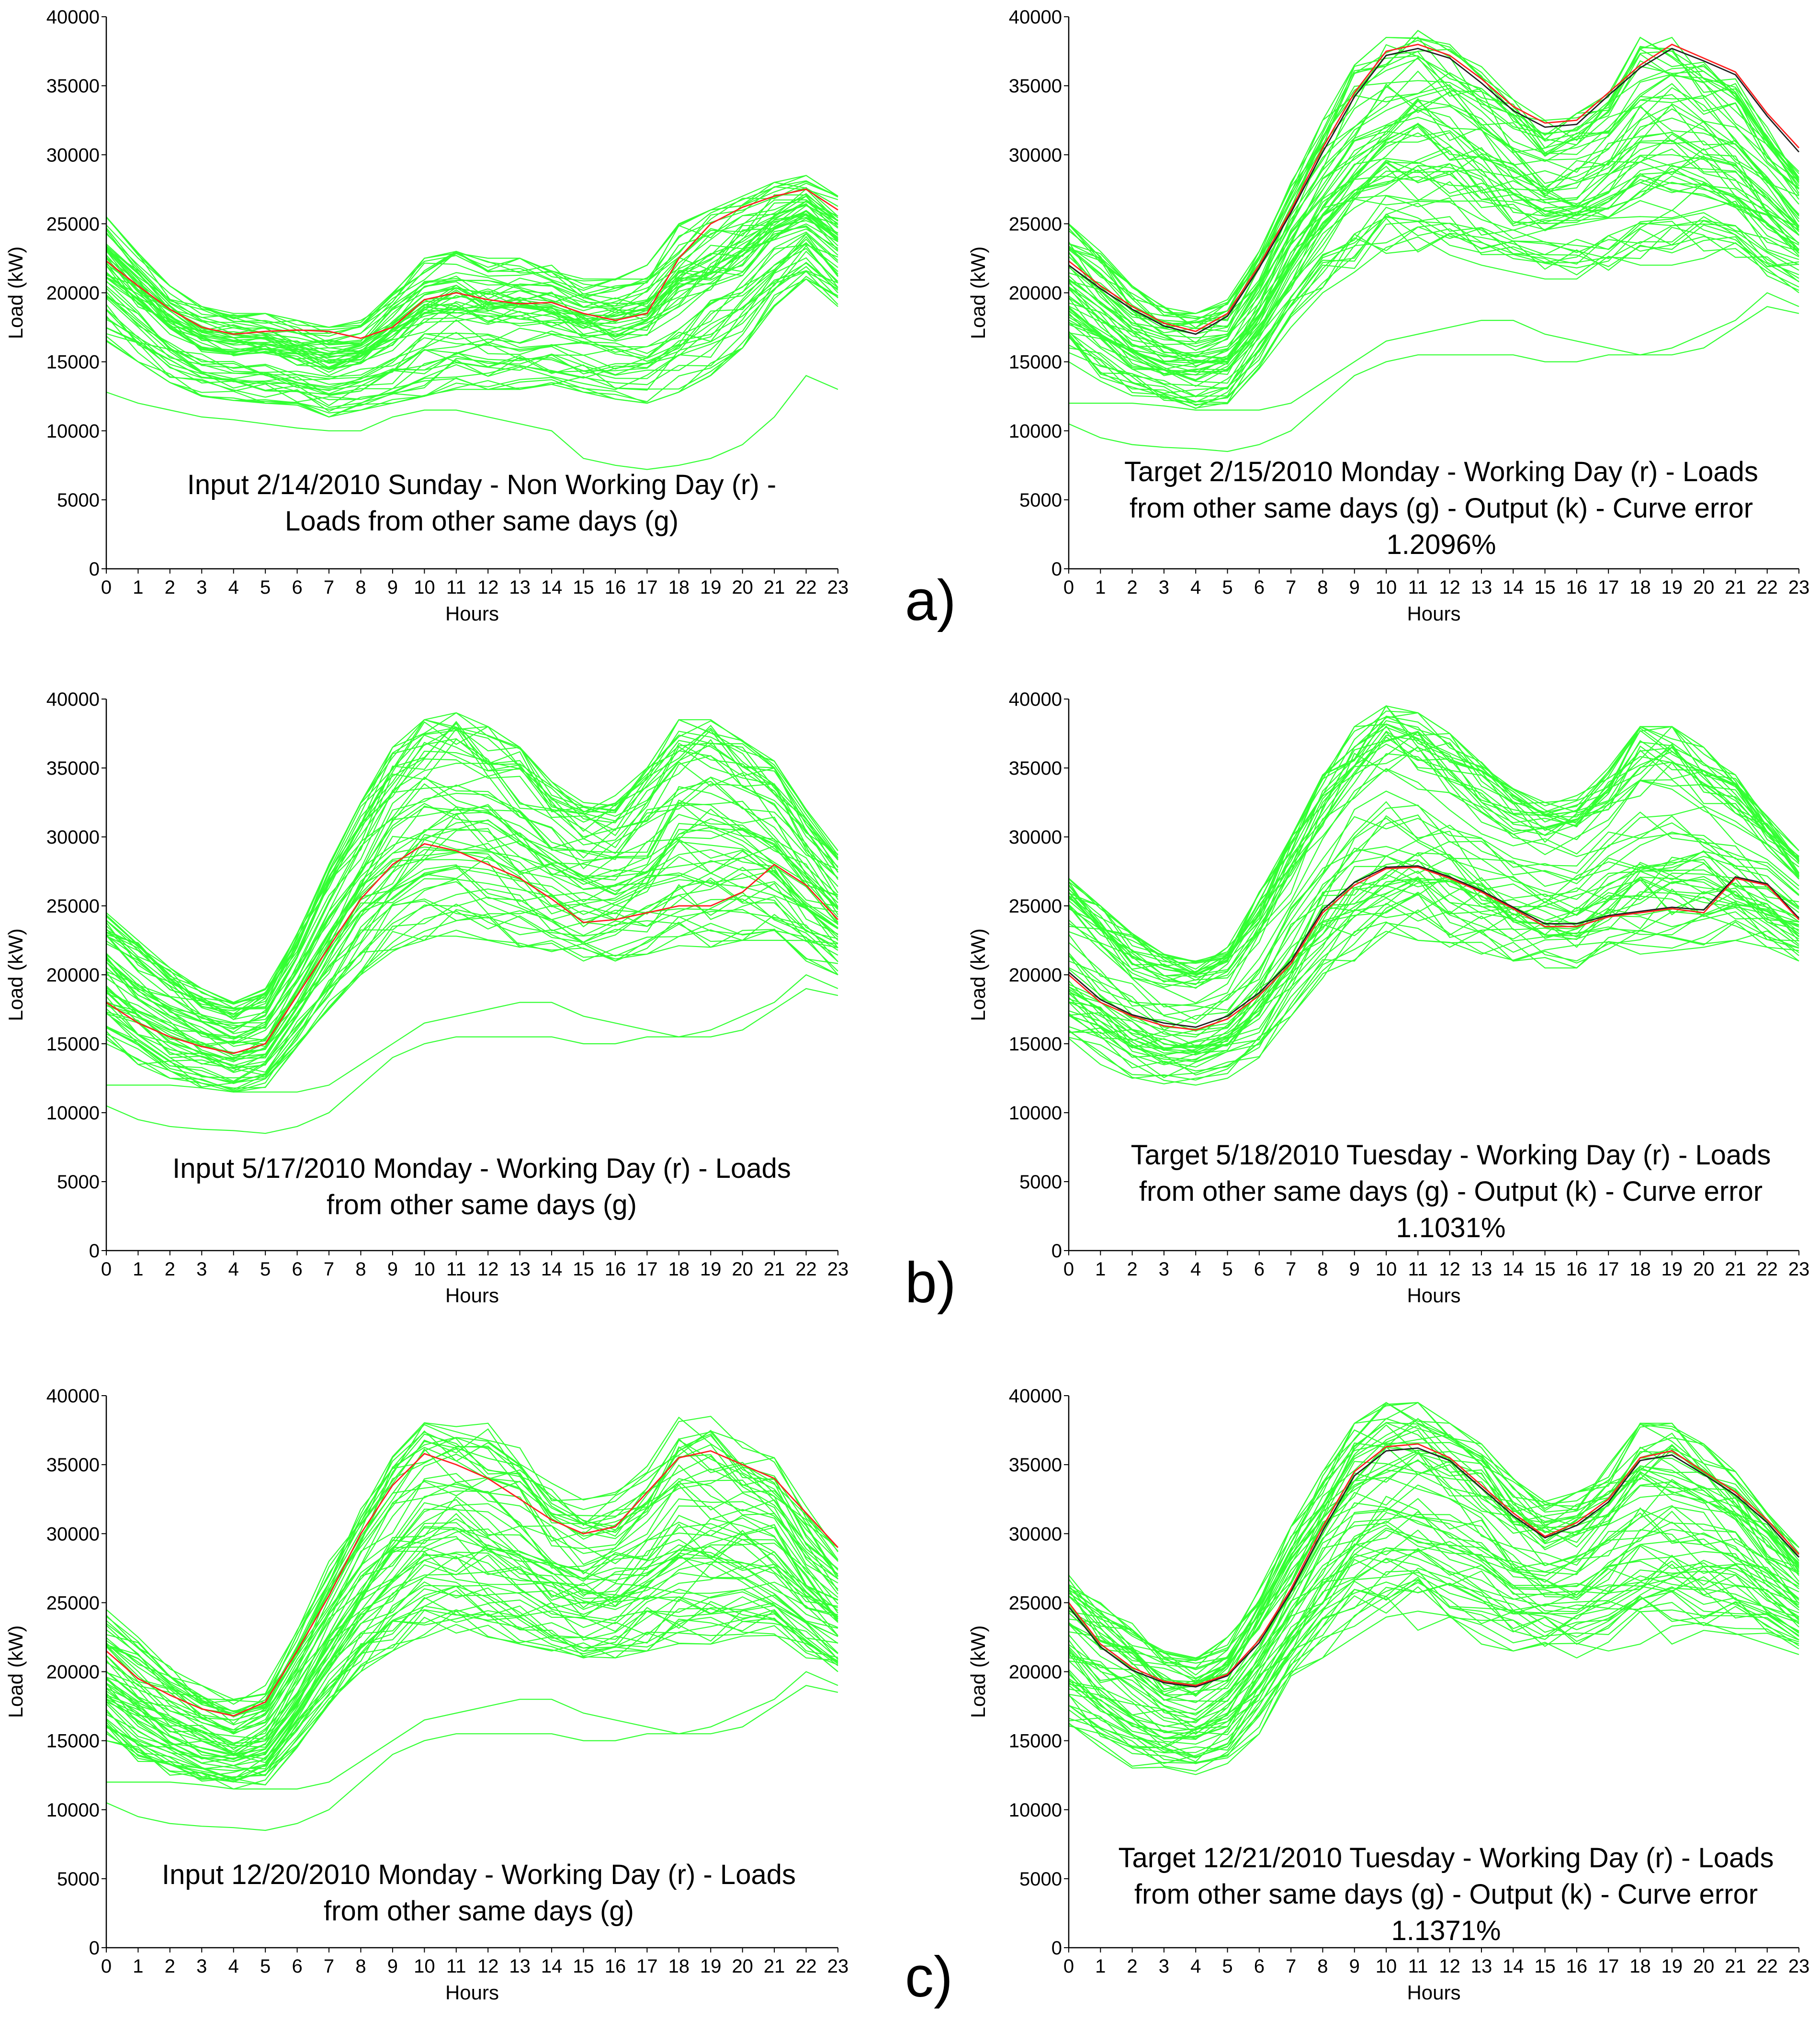 The height and width of the screenshot is (2020, 1820). What do you see at coordinates (1704, 587) in the screenshot?
I see `x-tick-label: 20` at bounding box center [1704, 587].